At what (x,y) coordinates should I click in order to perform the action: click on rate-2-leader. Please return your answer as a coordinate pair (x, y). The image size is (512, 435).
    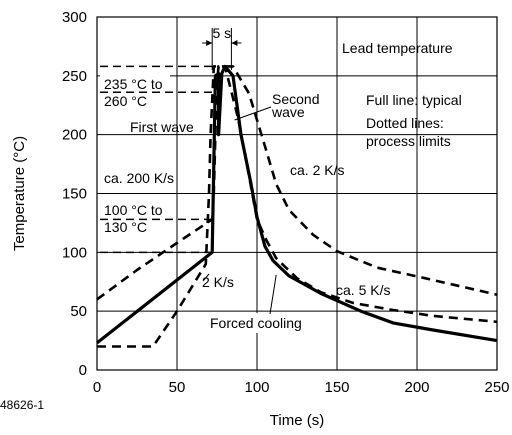
    Looking at the image, I should click on (206, 277).